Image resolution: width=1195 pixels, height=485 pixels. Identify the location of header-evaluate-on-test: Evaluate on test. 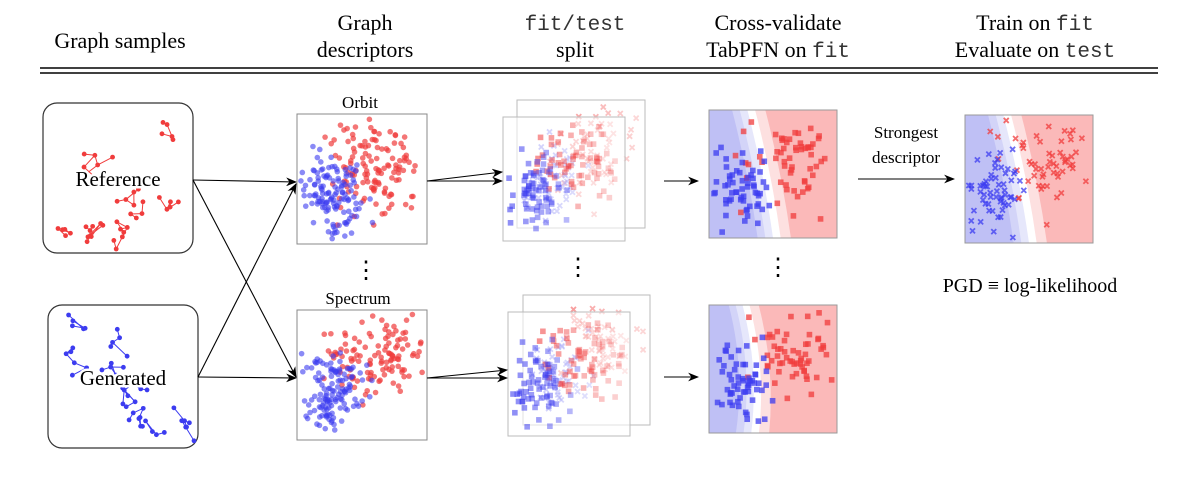
(1035, 50).